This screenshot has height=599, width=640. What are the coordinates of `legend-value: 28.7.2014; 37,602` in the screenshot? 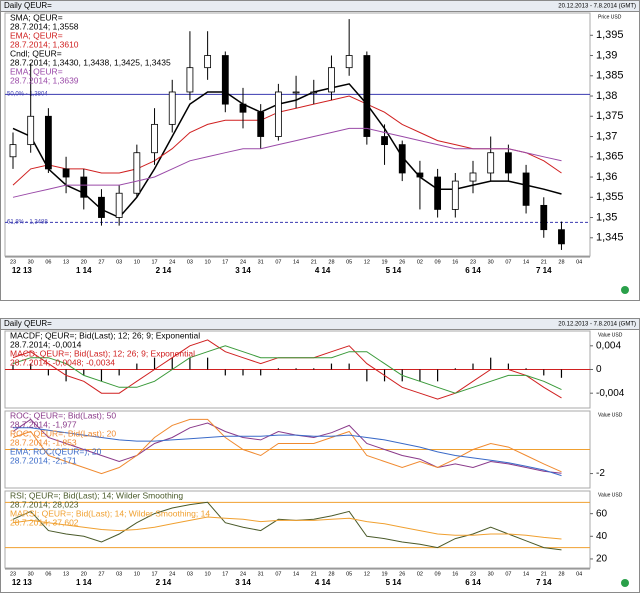 It's located at (44, 522).